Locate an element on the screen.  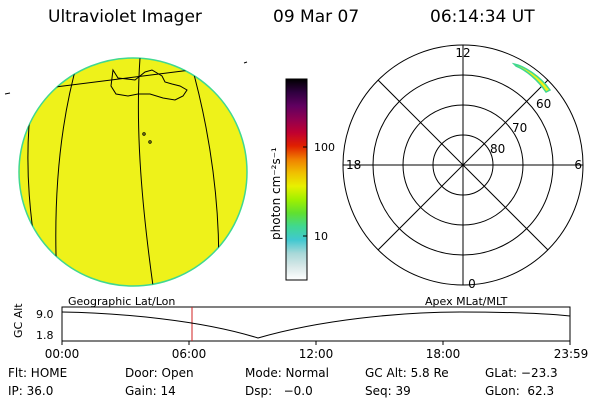
projection-label-right: Apex MLat/MLT is located at coordinates (466, 301).